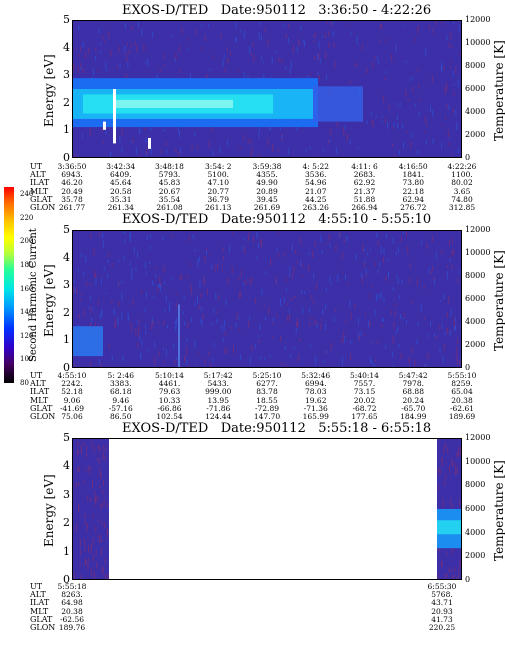 The width and height of the screenshot is (505, 649). Describe the element at coordinates (27, 194) in the screenshot. I see `colorbar-tick: 240` at that location.